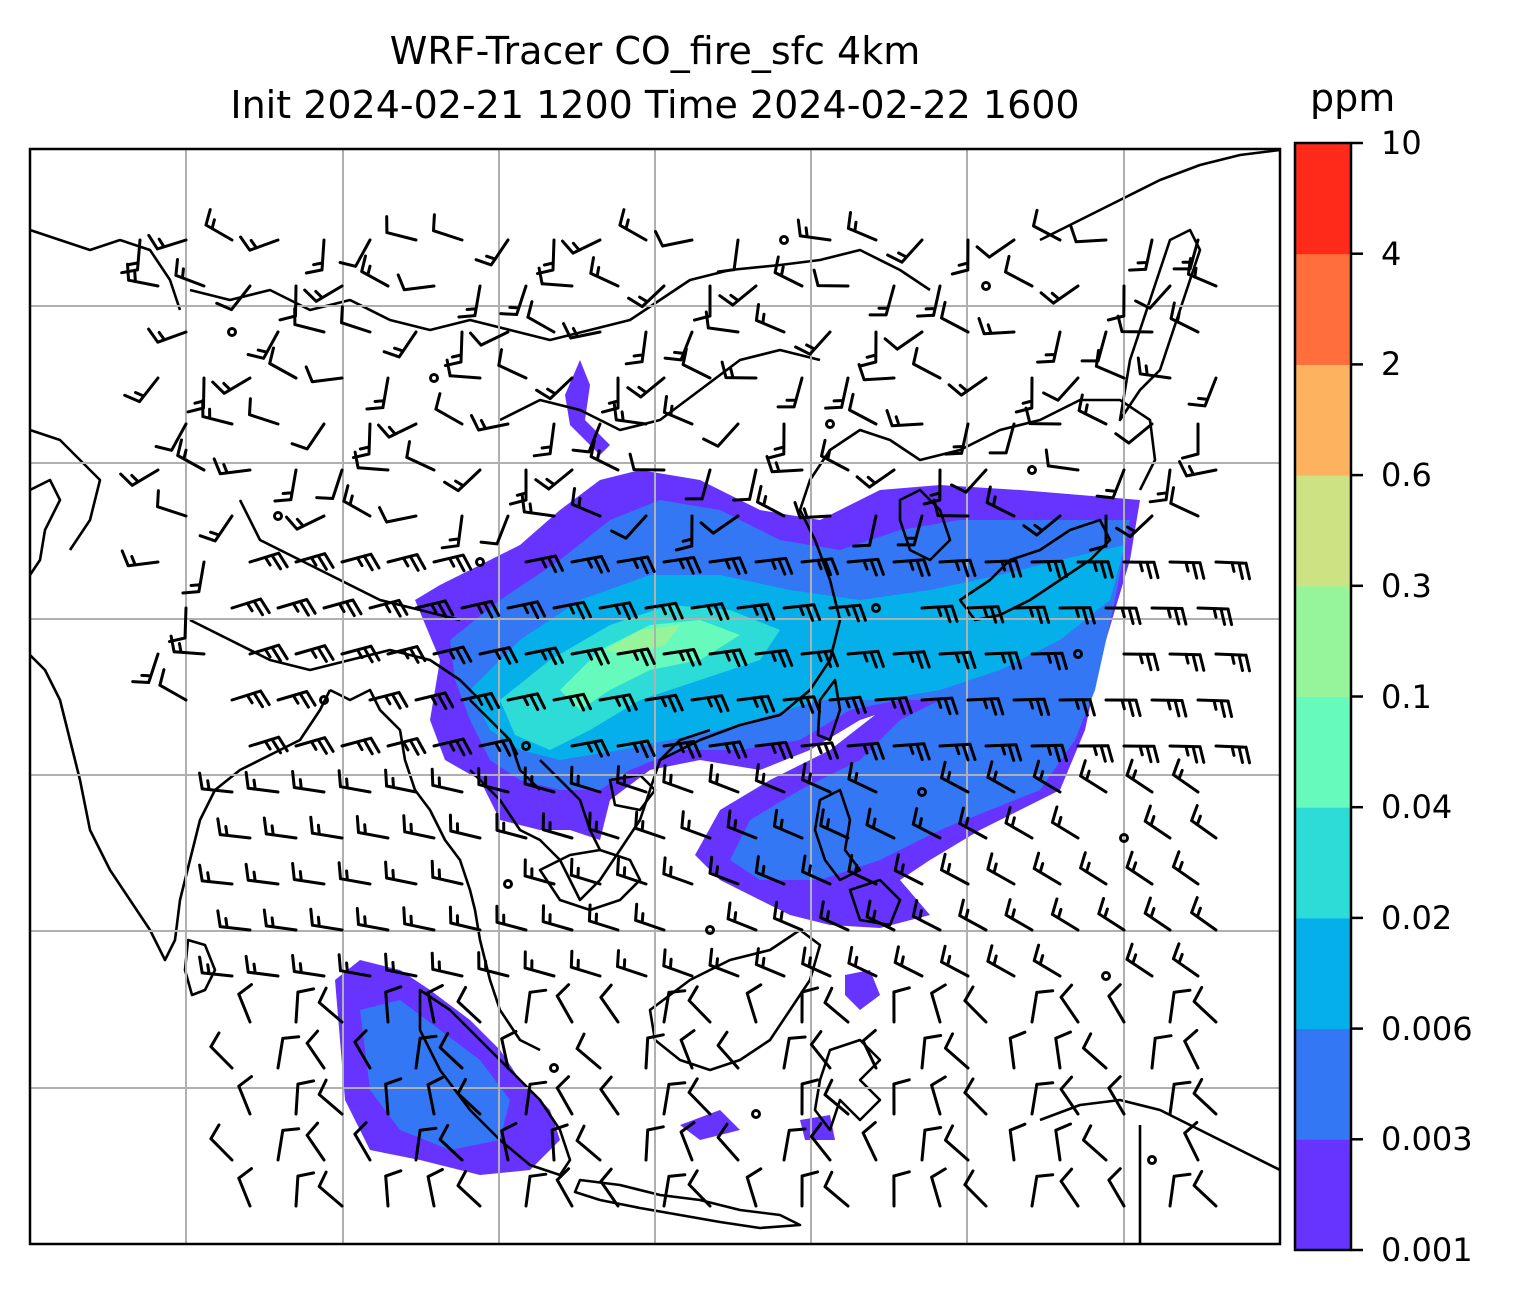 Image resolution: width=1528 pixels, height=1306 pixels. What do you see at coordinates (1406, 696) in the screenshot?
I see `colorbar-tick-label: 0.1` at bounding box center [1406, 696].